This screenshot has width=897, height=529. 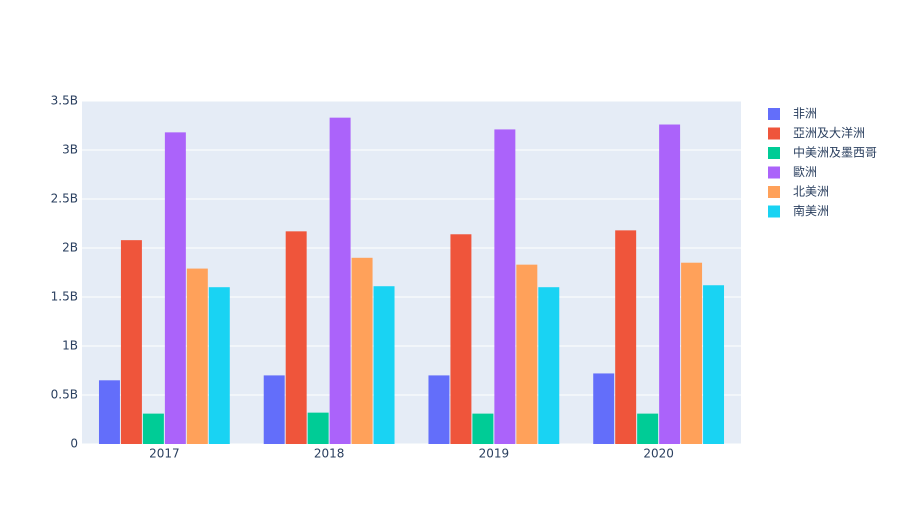 I want to click on legend-label: 中美洲及墨西哥, so click(x=835, y=152).